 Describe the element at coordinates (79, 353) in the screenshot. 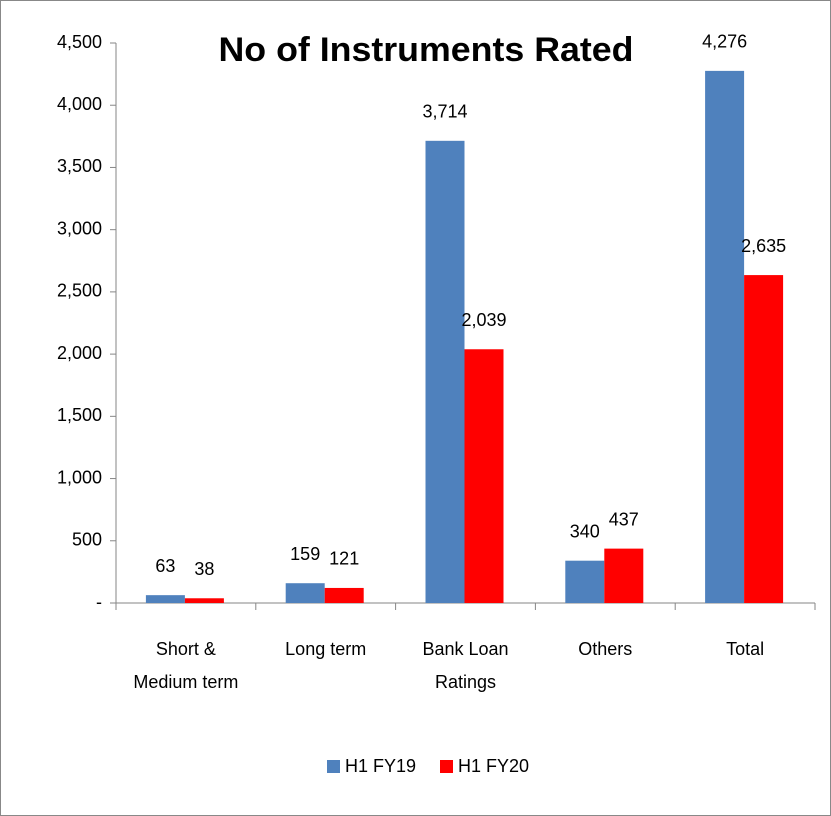

I see `y-tick-label: 2,000` at that location.